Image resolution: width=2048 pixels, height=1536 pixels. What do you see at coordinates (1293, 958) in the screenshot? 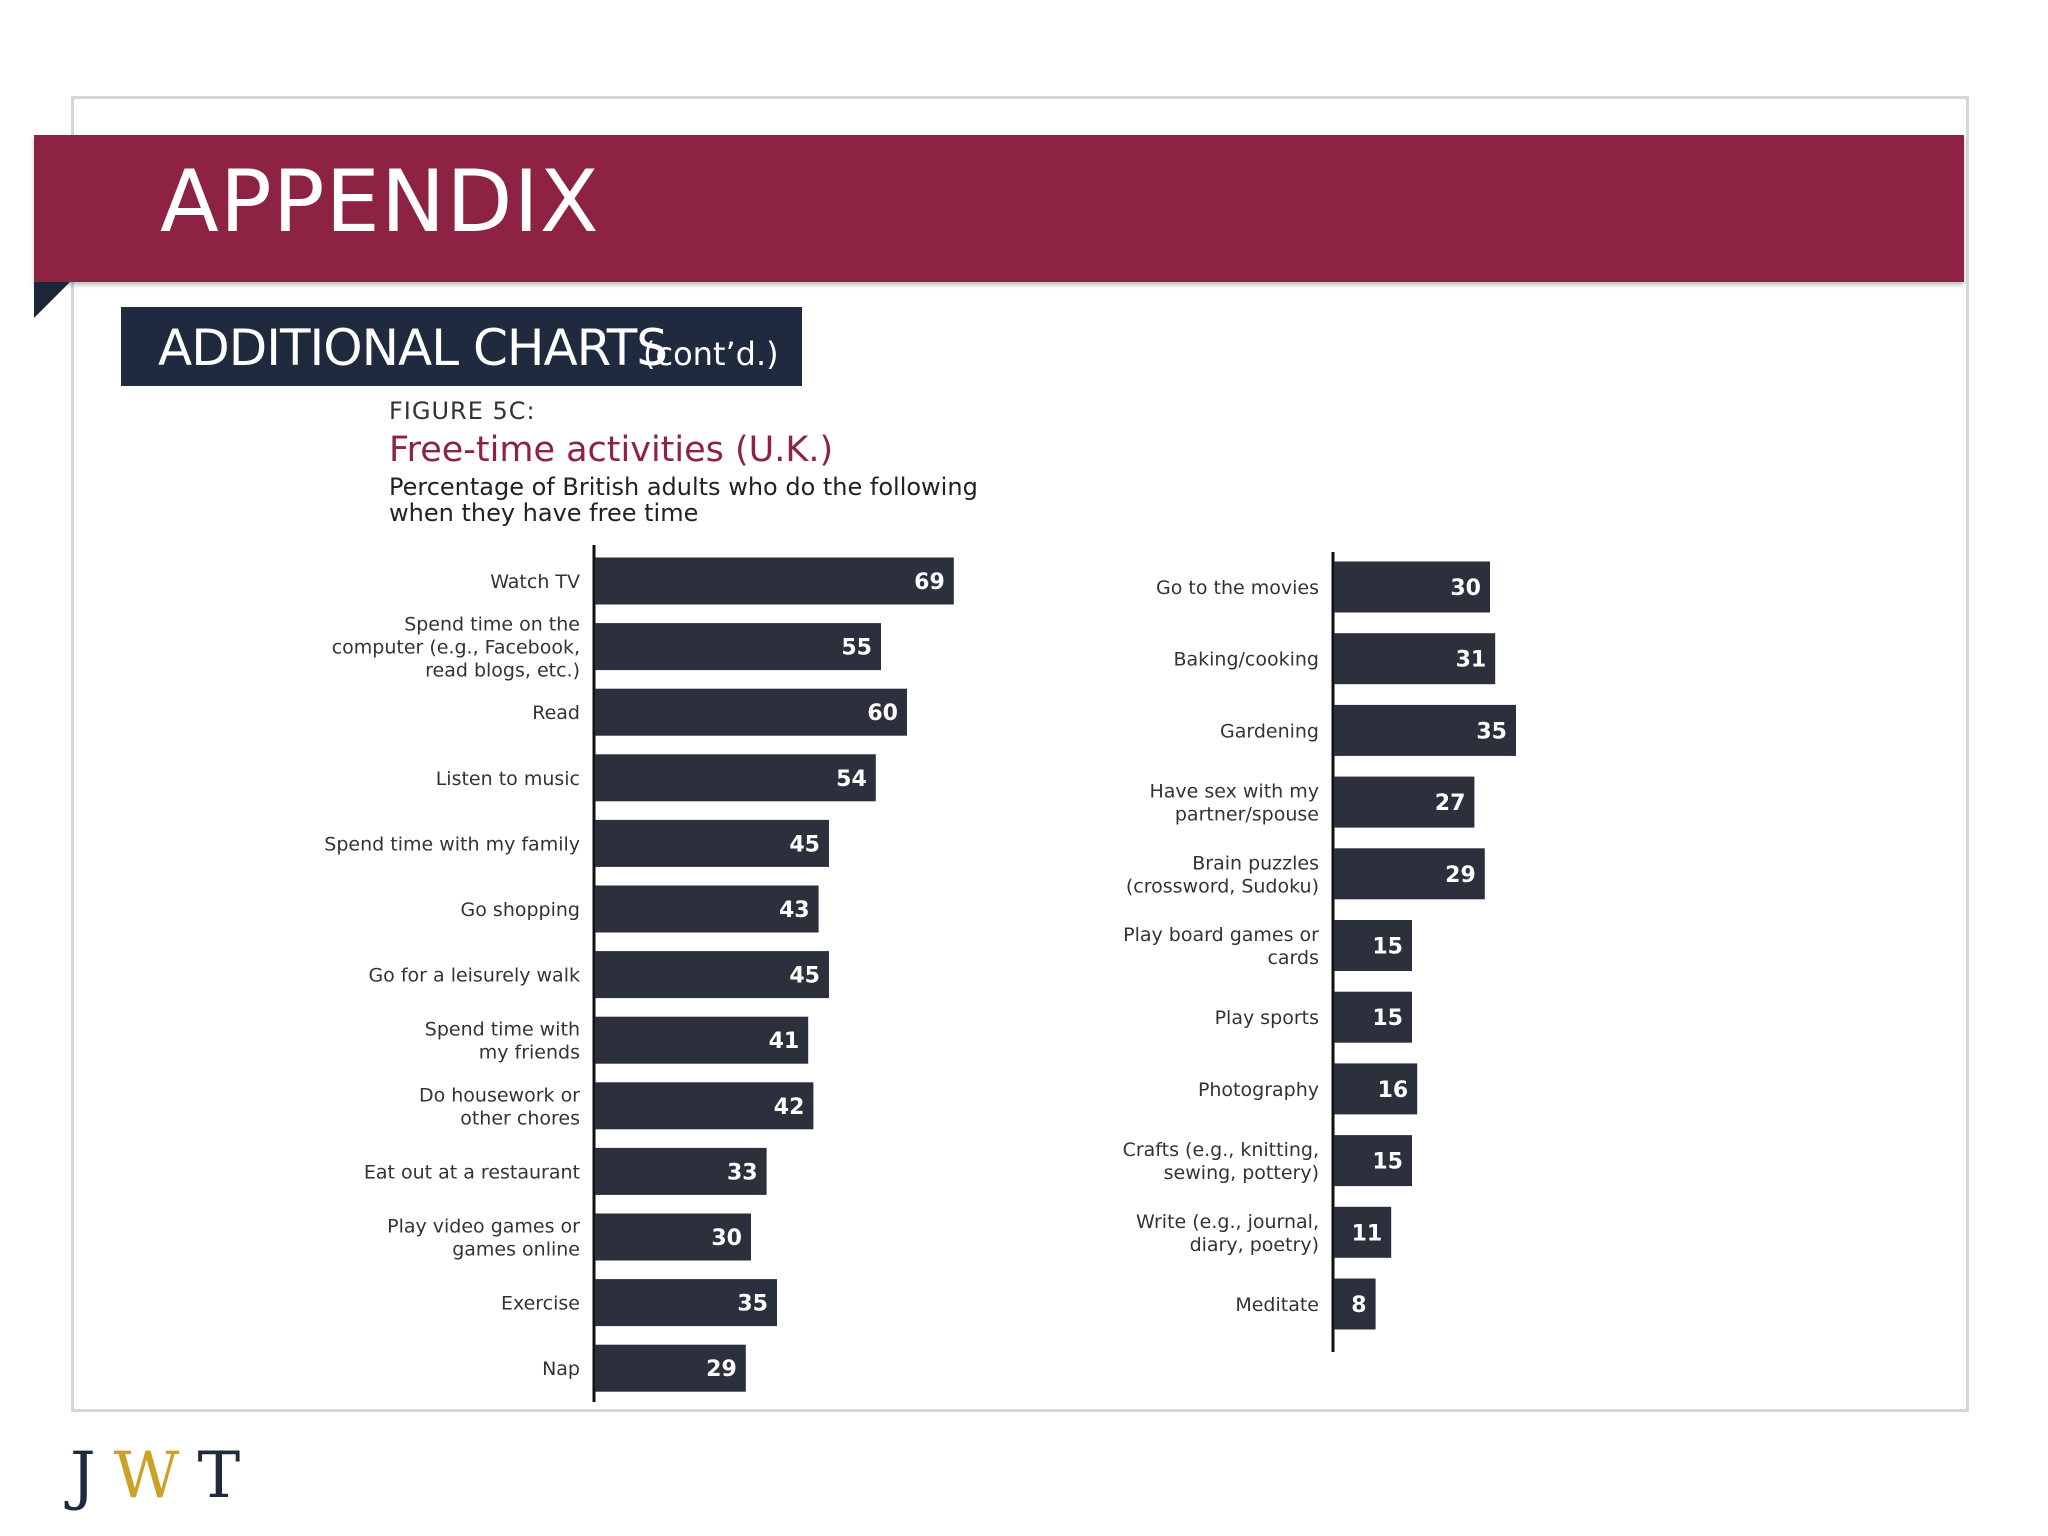
I see `chart-1-category-label-5-line-1: cards` at bounding box center [1293, 958].